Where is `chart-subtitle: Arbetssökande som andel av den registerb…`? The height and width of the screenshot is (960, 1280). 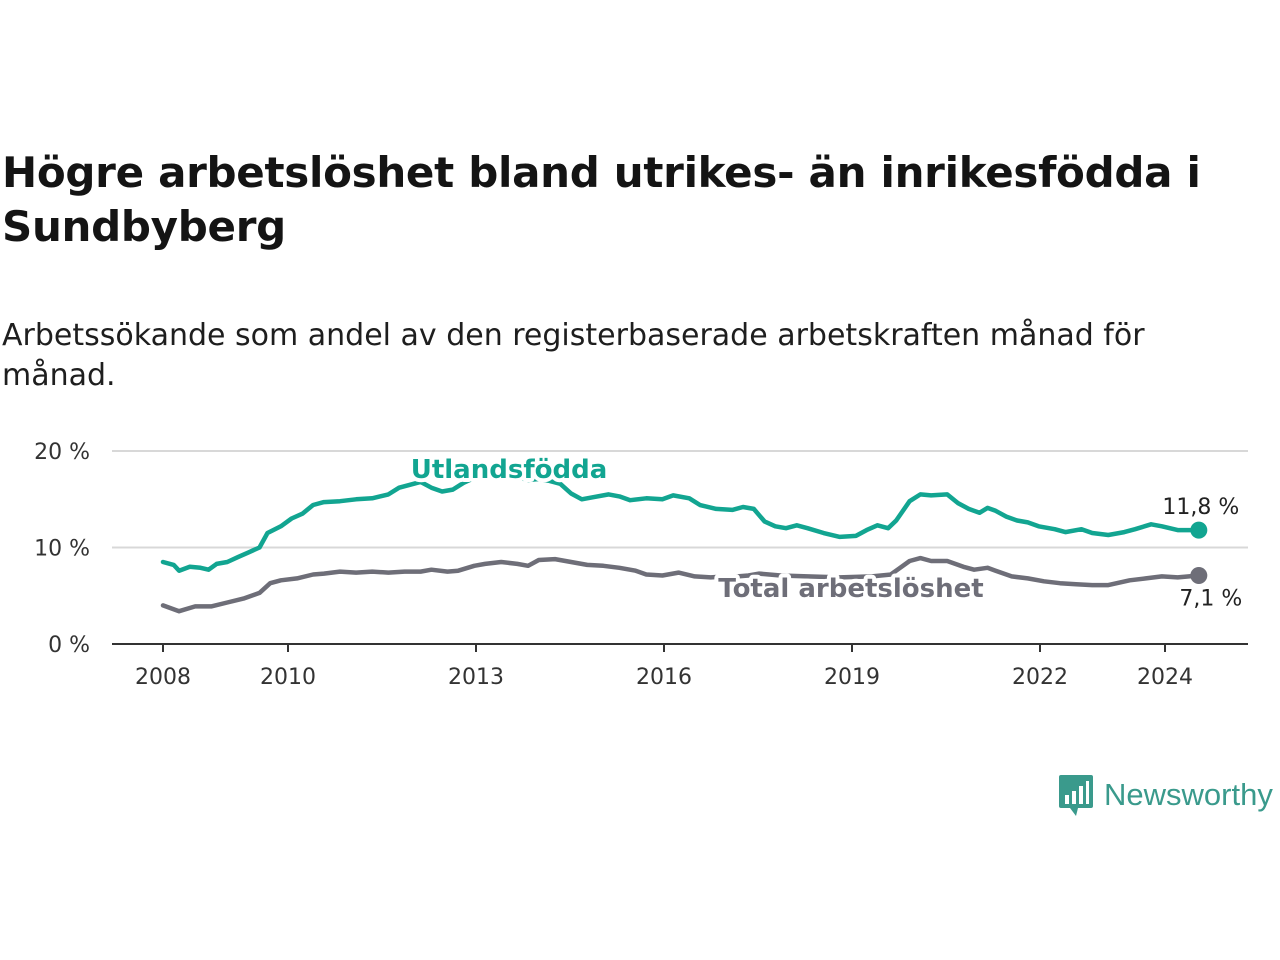 chart-subtitle: Arbetssökande som andel av den registerb… is located at coordinates (573, 355).